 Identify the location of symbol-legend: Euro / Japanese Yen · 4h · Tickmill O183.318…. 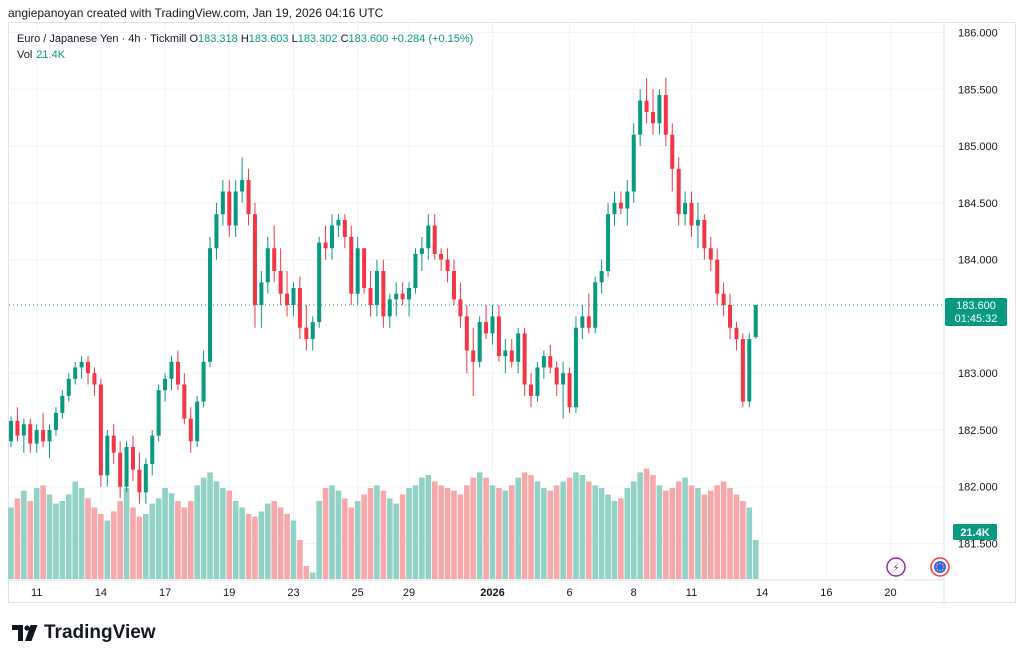
(245, 39).